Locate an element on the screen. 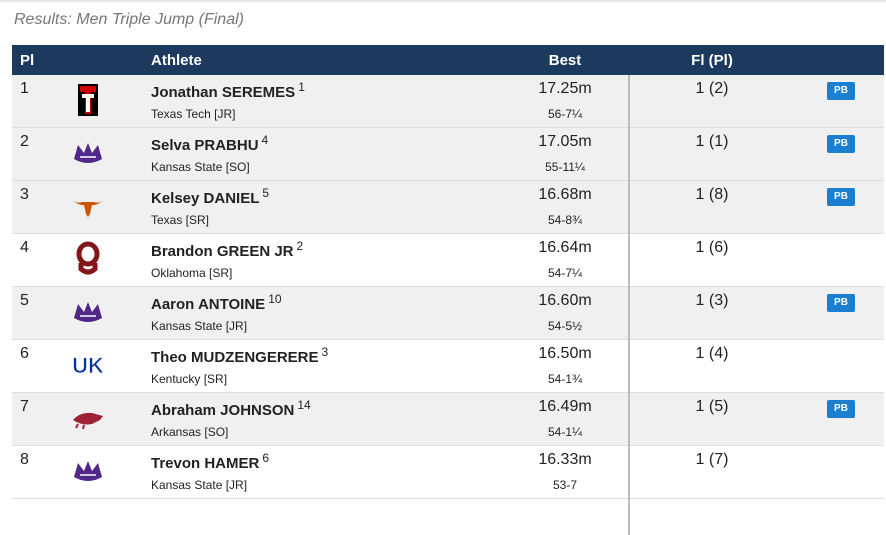  place: 4 is located at coordinates (24, 247).